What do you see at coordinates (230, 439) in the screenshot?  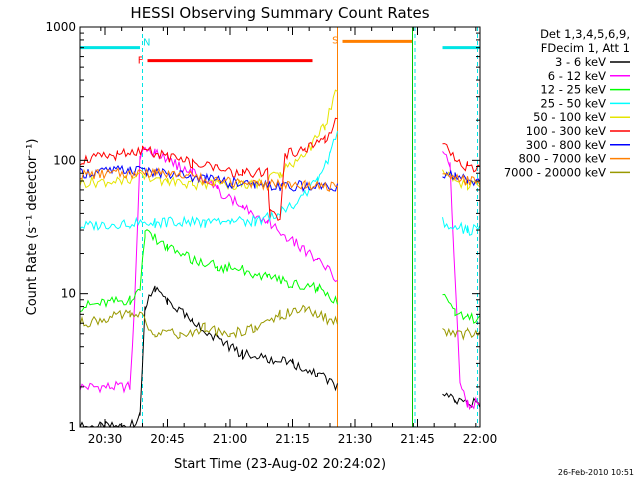 I see `x-tick-label-2: 21:00` at bounding box center [230, 439].